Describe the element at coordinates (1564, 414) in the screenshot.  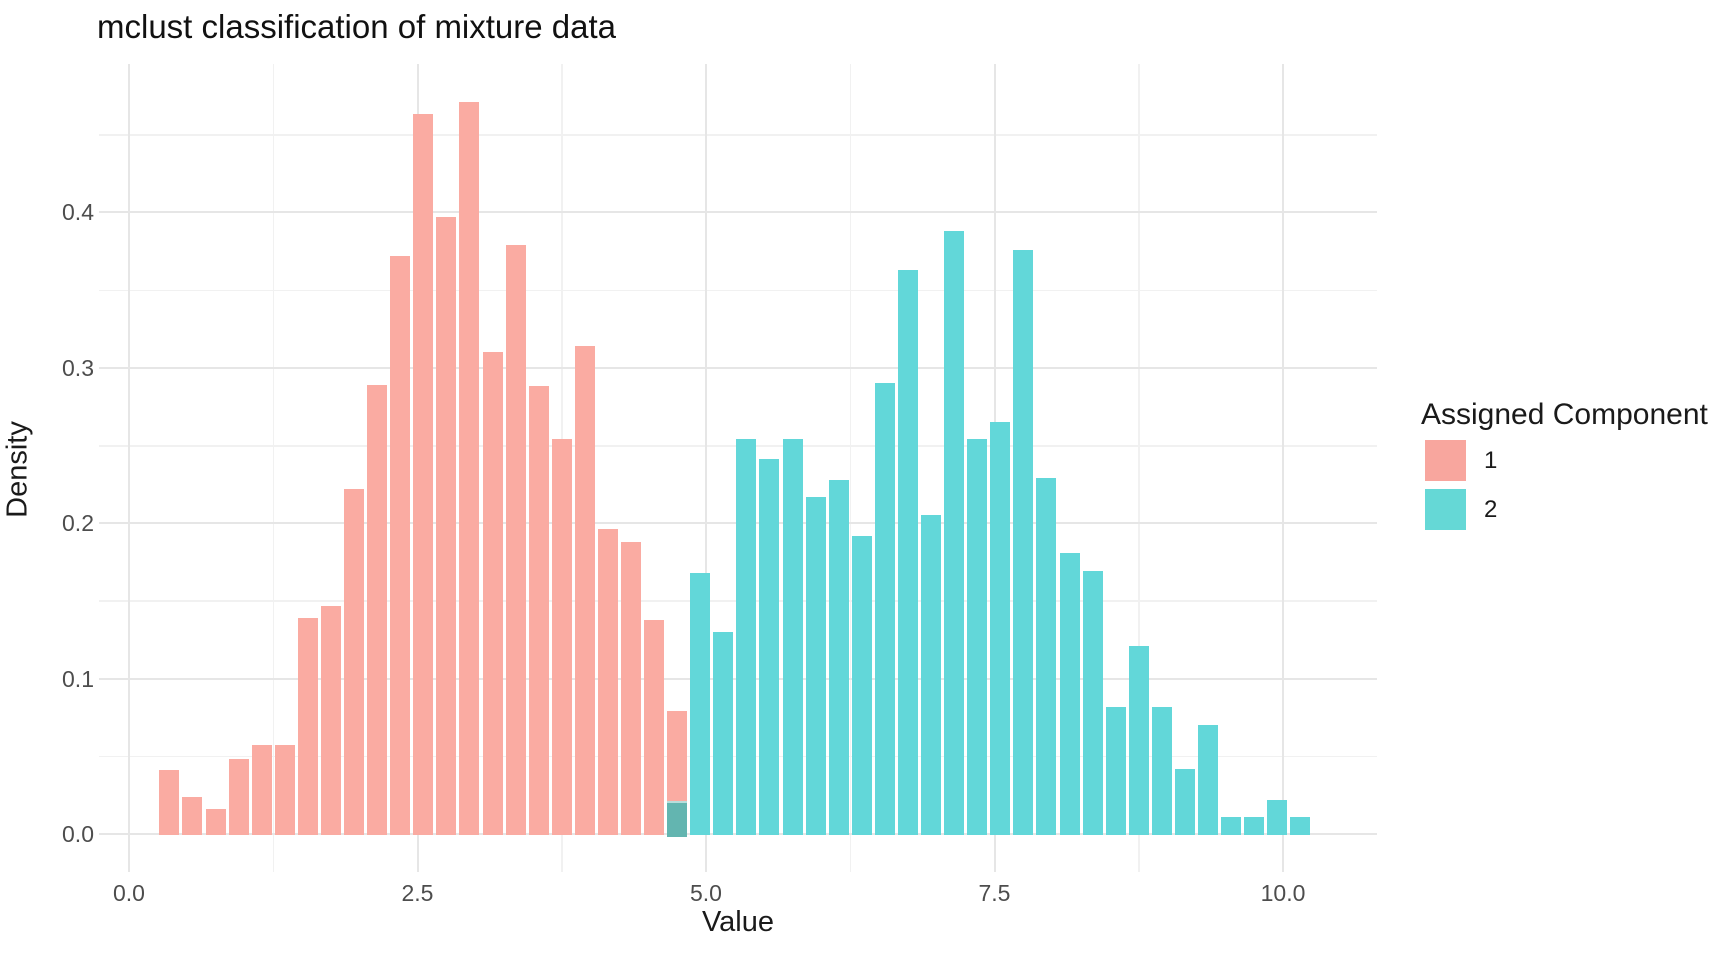
I see `legend-title: Assigned Component` at that location.